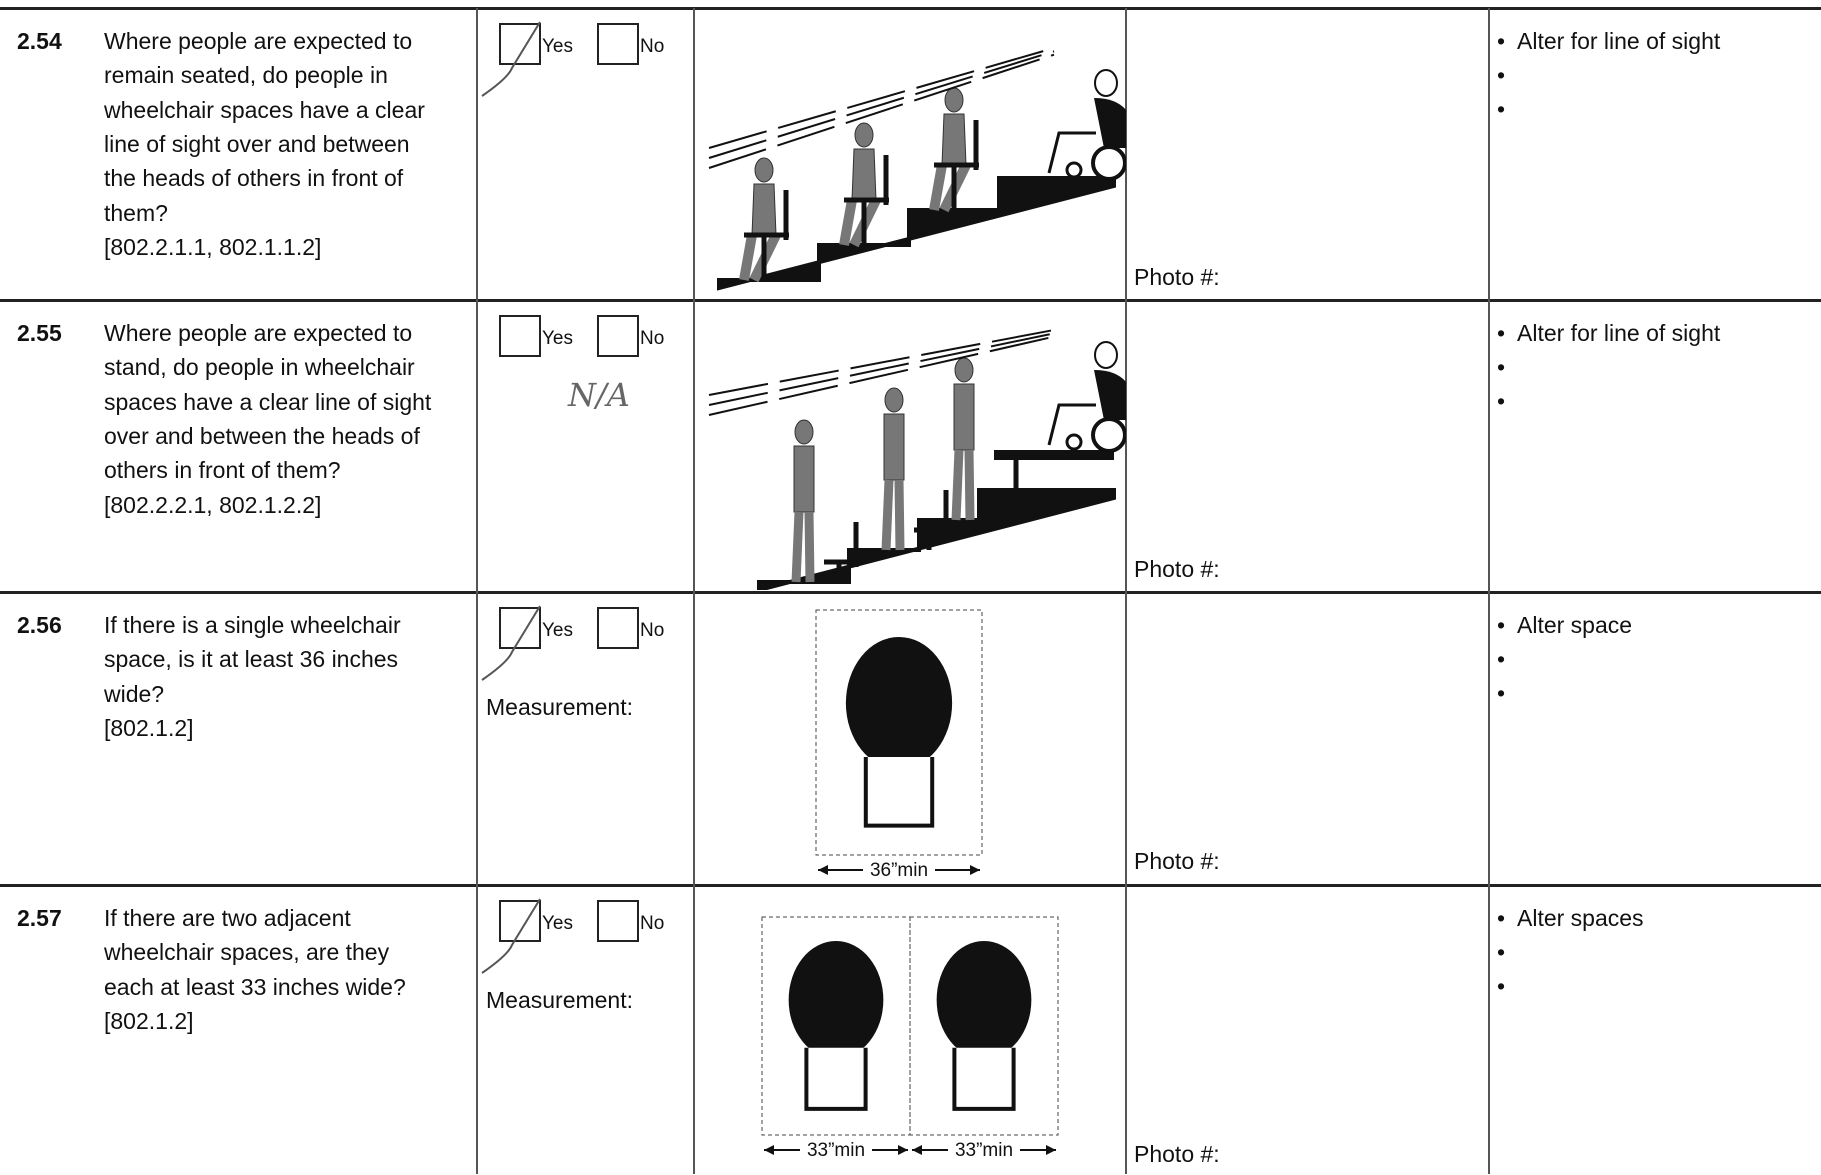 This screenshot has height=1175, width=1821. I want to click on platform, so click(1054, 455).